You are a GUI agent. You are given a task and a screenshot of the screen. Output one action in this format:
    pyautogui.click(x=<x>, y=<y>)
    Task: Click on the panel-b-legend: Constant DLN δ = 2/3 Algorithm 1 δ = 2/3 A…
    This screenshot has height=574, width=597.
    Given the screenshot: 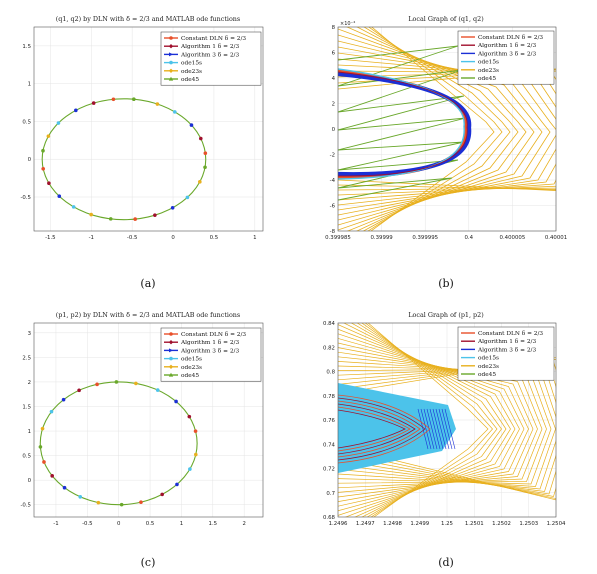 What is the action you would take?
    pyautogui.click(x=506, y=57)
    